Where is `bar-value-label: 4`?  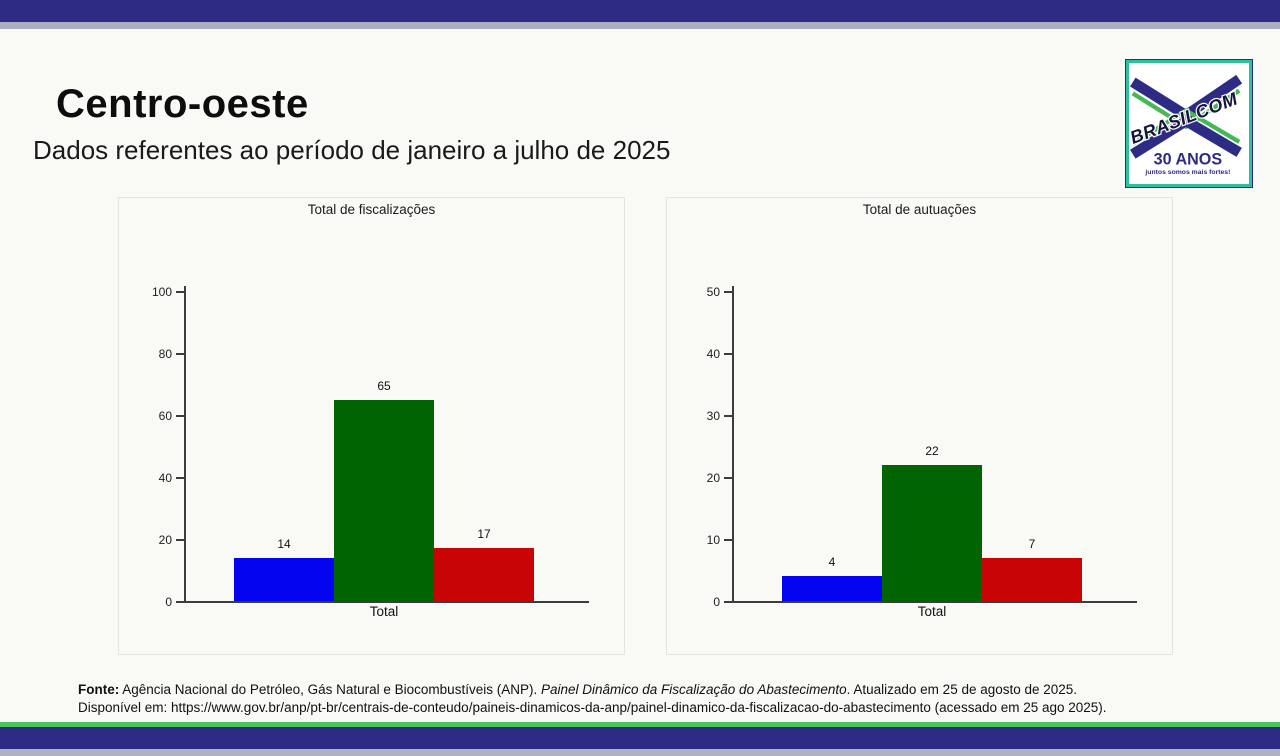
bar-value-label: 4 is located at coordinates (832, 562).